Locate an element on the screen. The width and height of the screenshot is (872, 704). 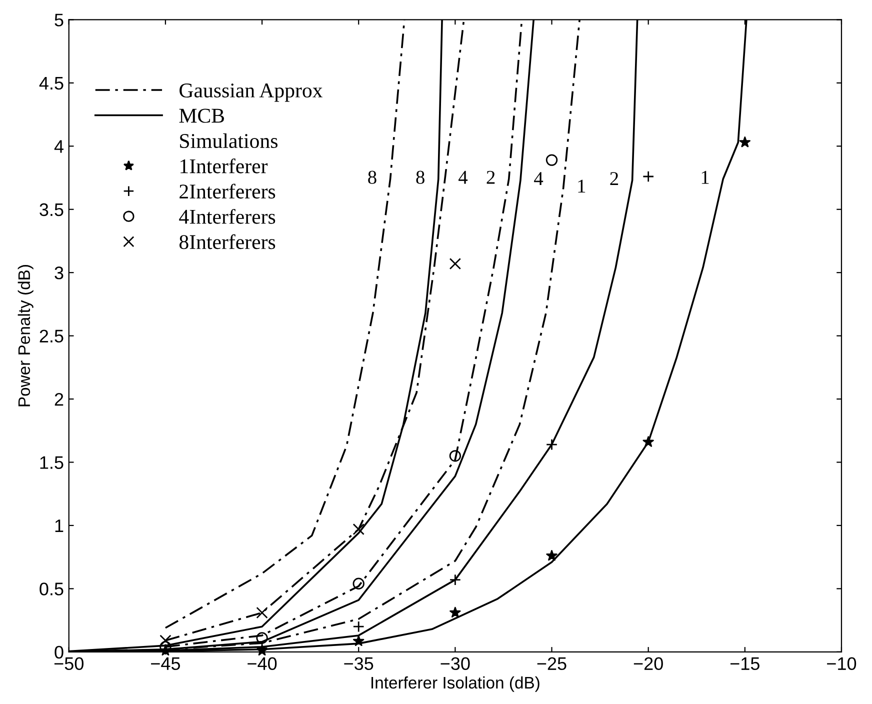
legend-label: 4Interferers is located at coordinates (227, 216).